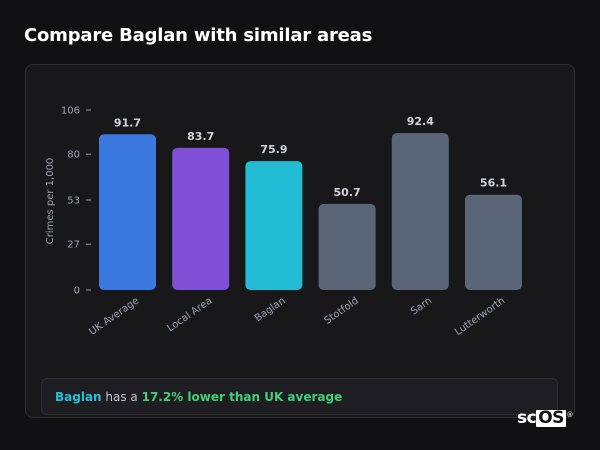 The height and width of the screenshot is (450, 600). What do you see at coordinates (78, 397) in the screenshot?
I see `summary-area-name: Baglan` at bounding box center [78, 397].